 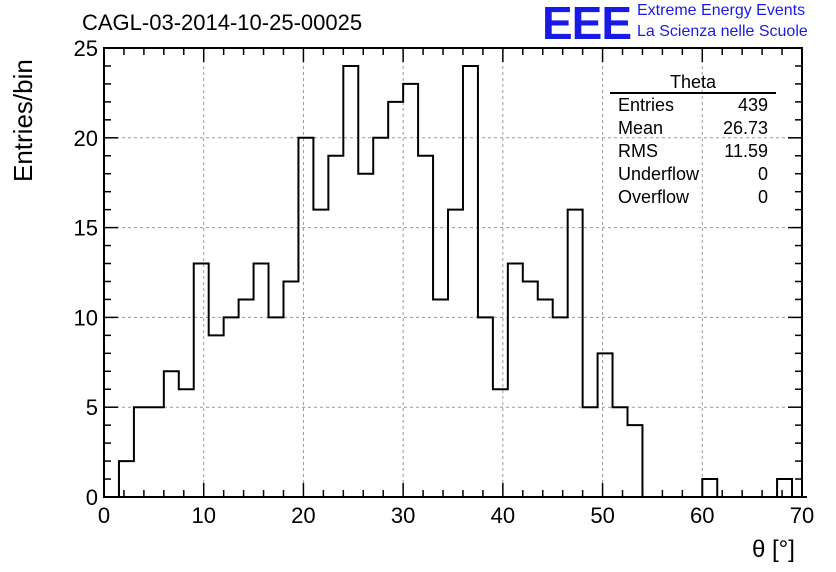 I want to click on eee-logo: EEE, so click(x=587, y=24).